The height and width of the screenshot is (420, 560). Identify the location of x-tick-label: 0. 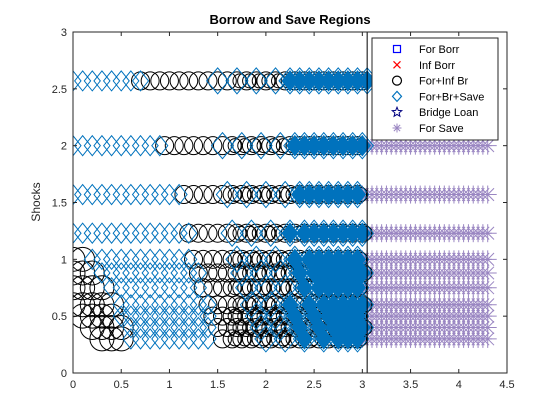
(73, 385).